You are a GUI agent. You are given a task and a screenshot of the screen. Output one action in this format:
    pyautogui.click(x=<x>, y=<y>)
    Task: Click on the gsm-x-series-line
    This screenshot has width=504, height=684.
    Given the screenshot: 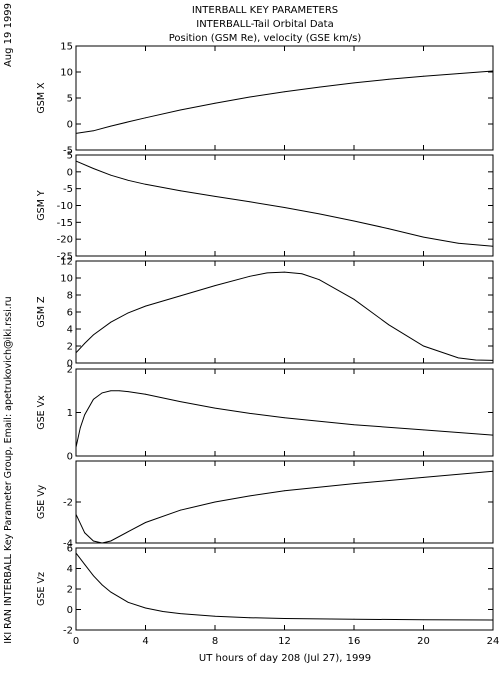 What is the action you would take?
    pyautogui.click(x=284, y=102)
    